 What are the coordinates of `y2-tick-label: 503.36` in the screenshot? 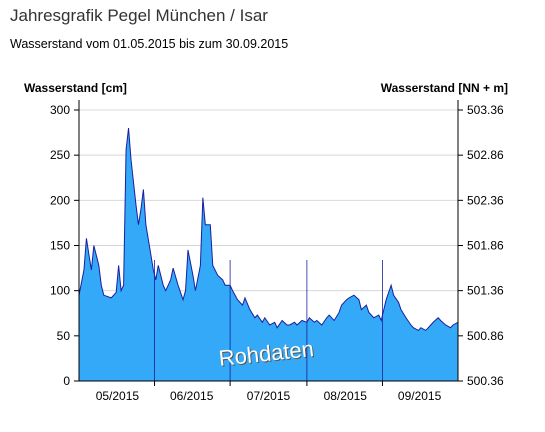 It's located at (485, 110).